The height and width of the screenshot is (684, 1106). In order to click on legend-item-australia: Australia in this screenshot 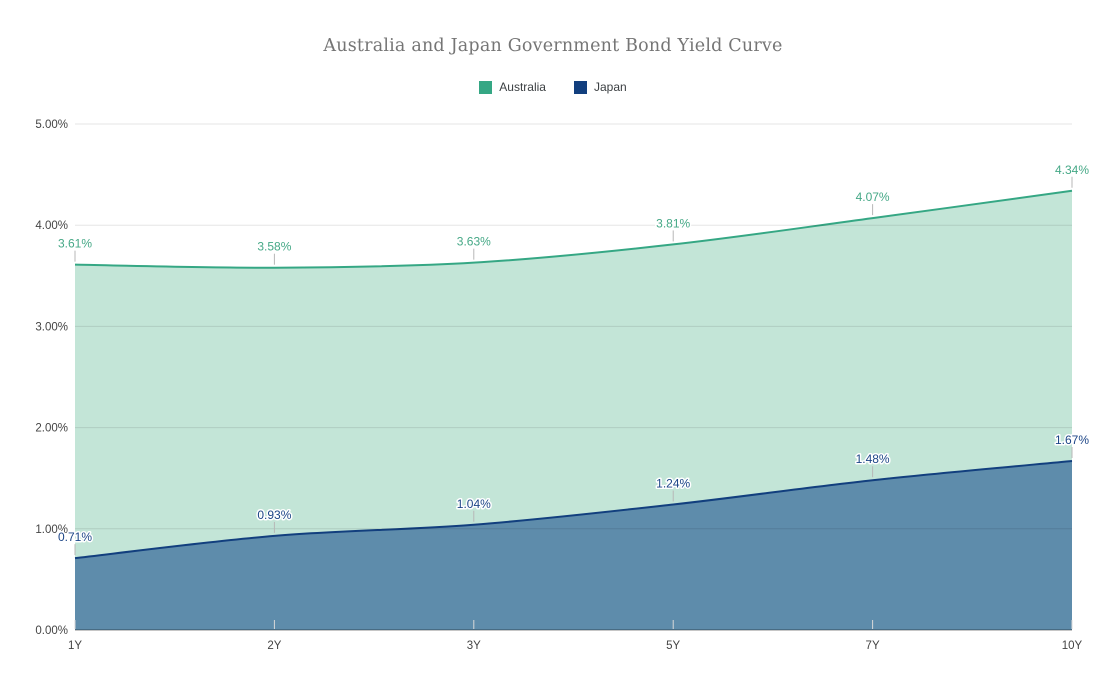, I will do `click(512, 87)`.